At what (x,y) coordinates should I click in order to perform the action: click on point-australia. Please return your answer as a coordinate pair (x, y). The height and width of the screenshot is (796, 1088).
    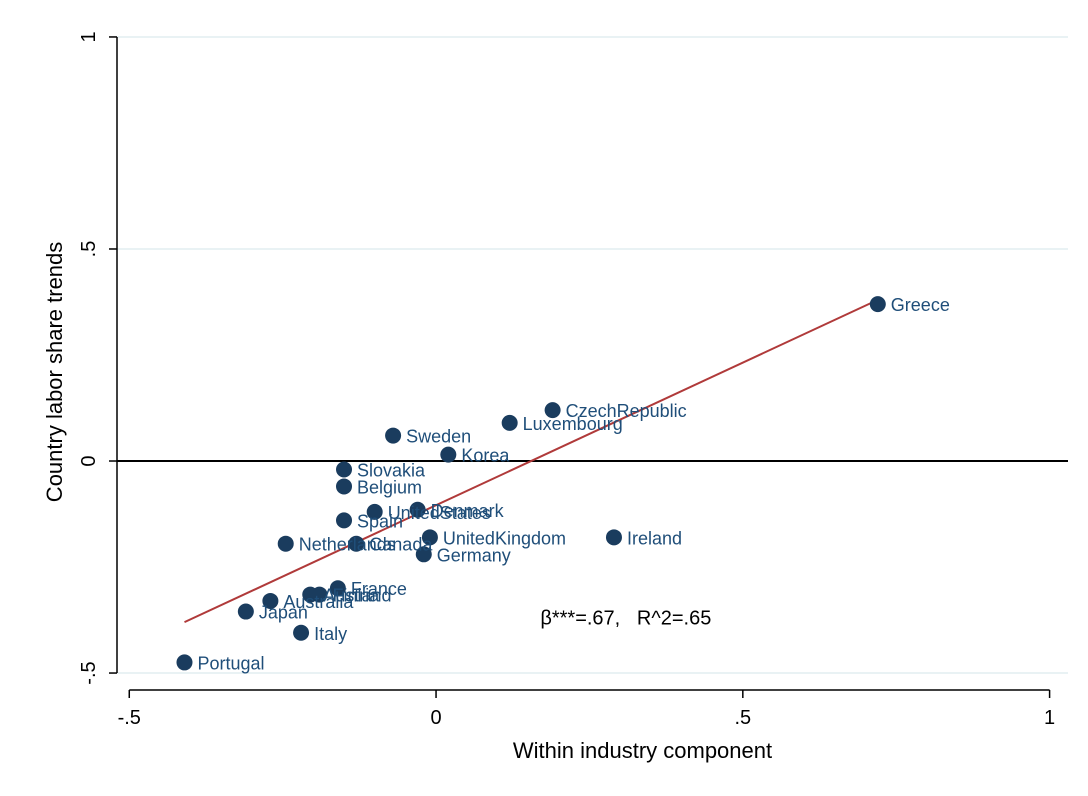
    Looking at the image, I should click on (270, 600).